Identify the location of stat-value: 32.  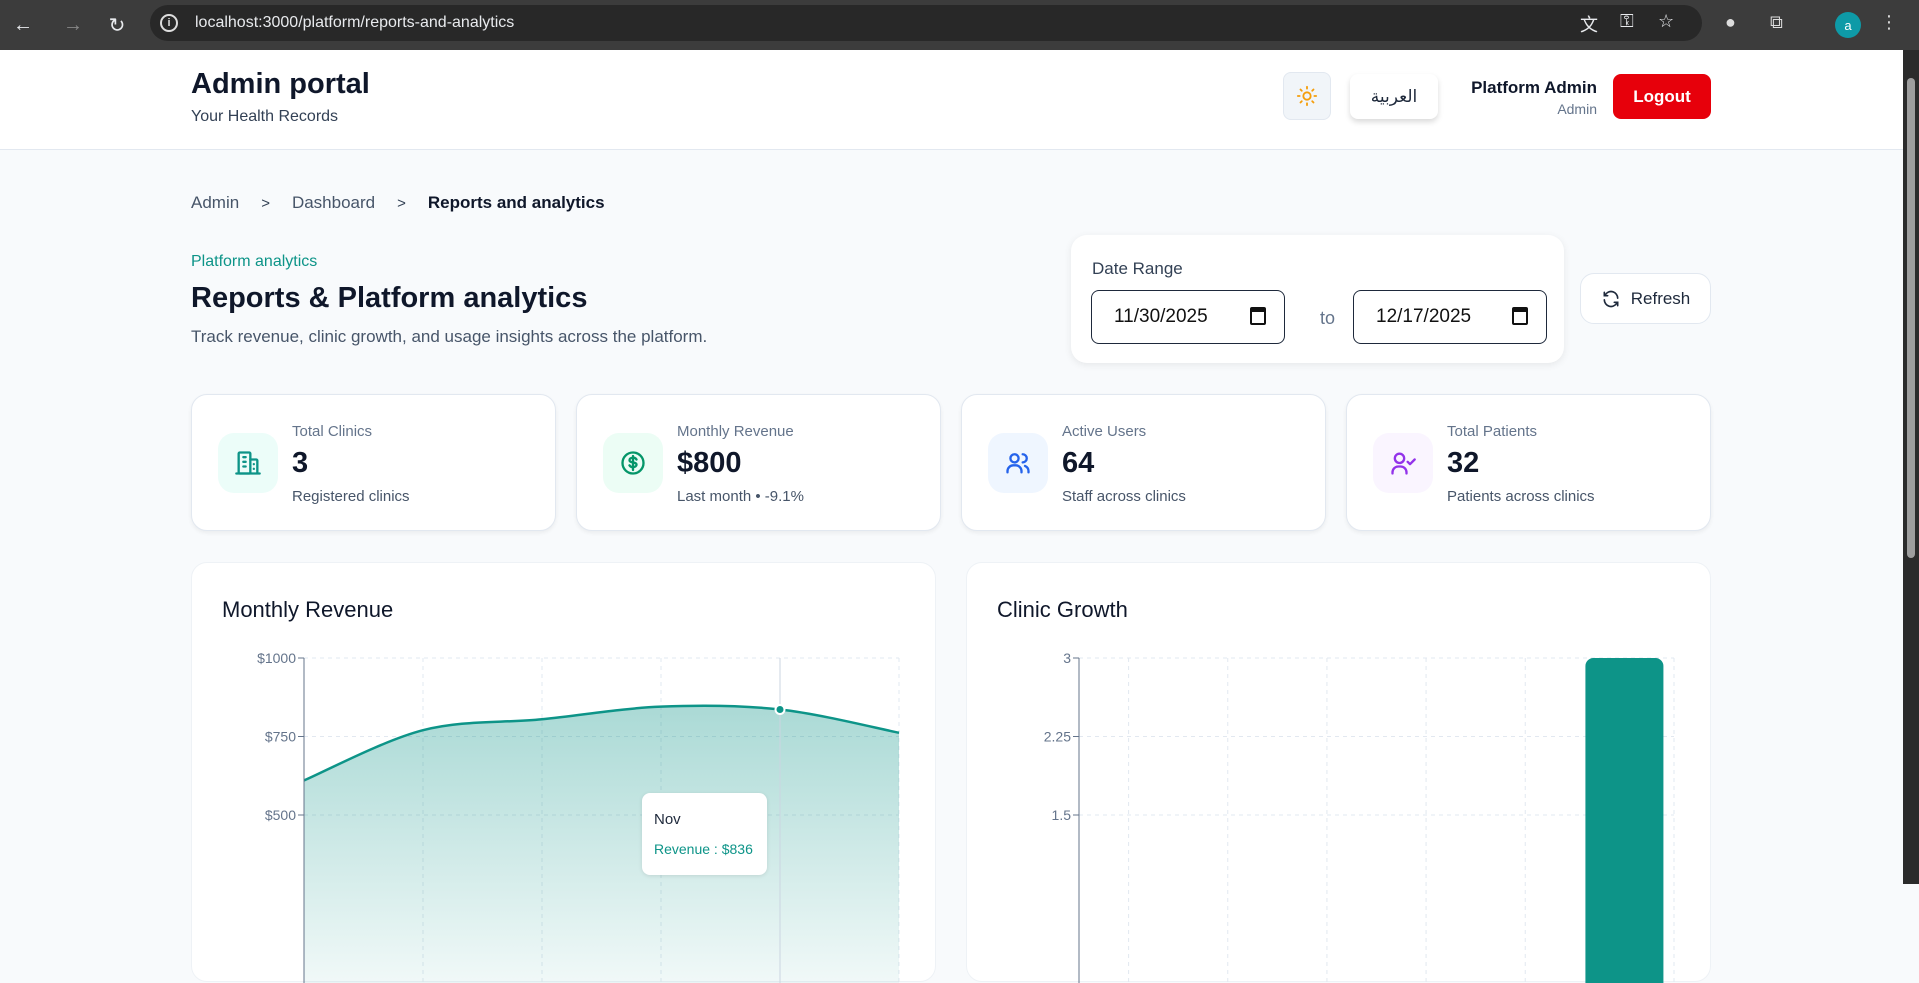
(1463, 463).